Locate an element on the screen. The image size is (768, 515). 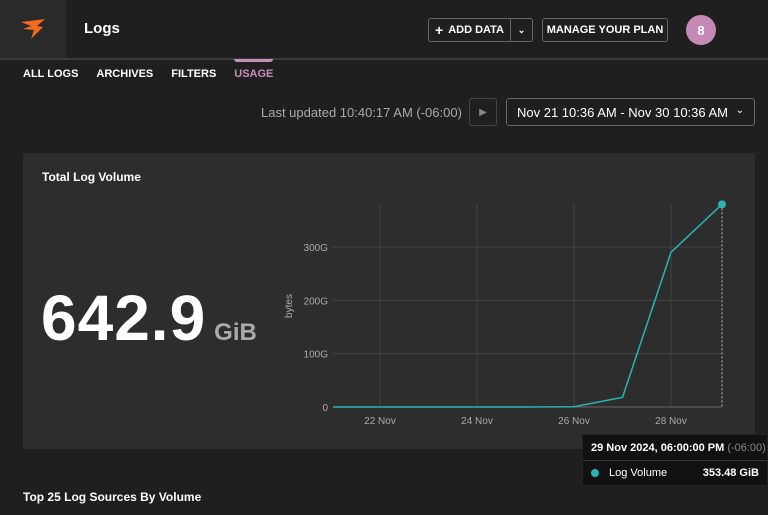
tab-usage: USAGE is located at coordinates (254, 69).